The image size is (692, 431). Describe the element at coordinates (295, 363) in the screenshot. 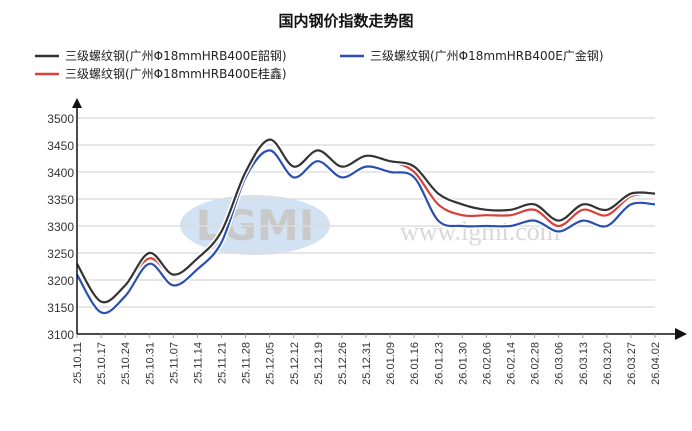

I see `x-tick-label: 25.12.12` at that location.